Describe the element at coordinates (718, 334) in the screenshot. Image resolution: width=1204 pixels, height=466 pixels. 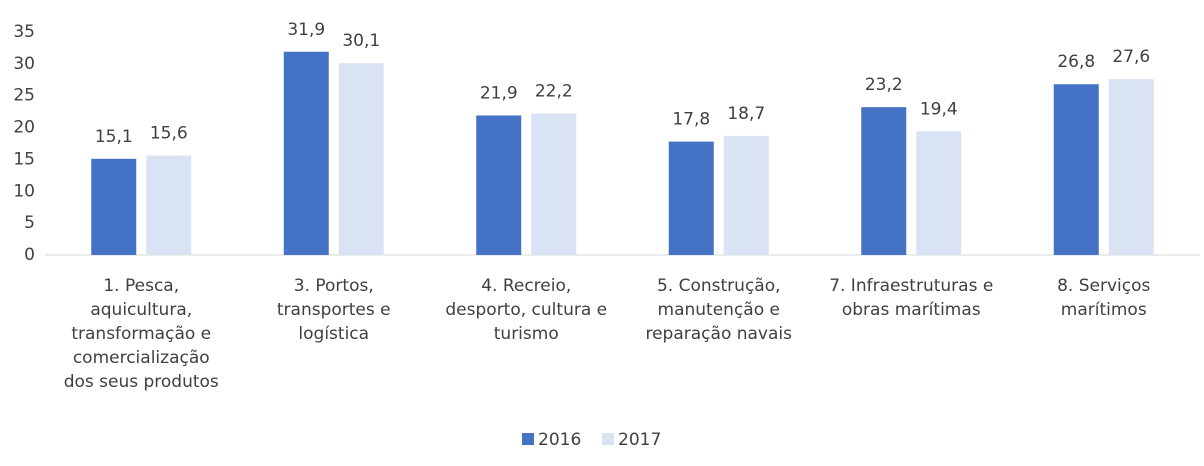
I see `x-tick-label: reparação navais` at that location.